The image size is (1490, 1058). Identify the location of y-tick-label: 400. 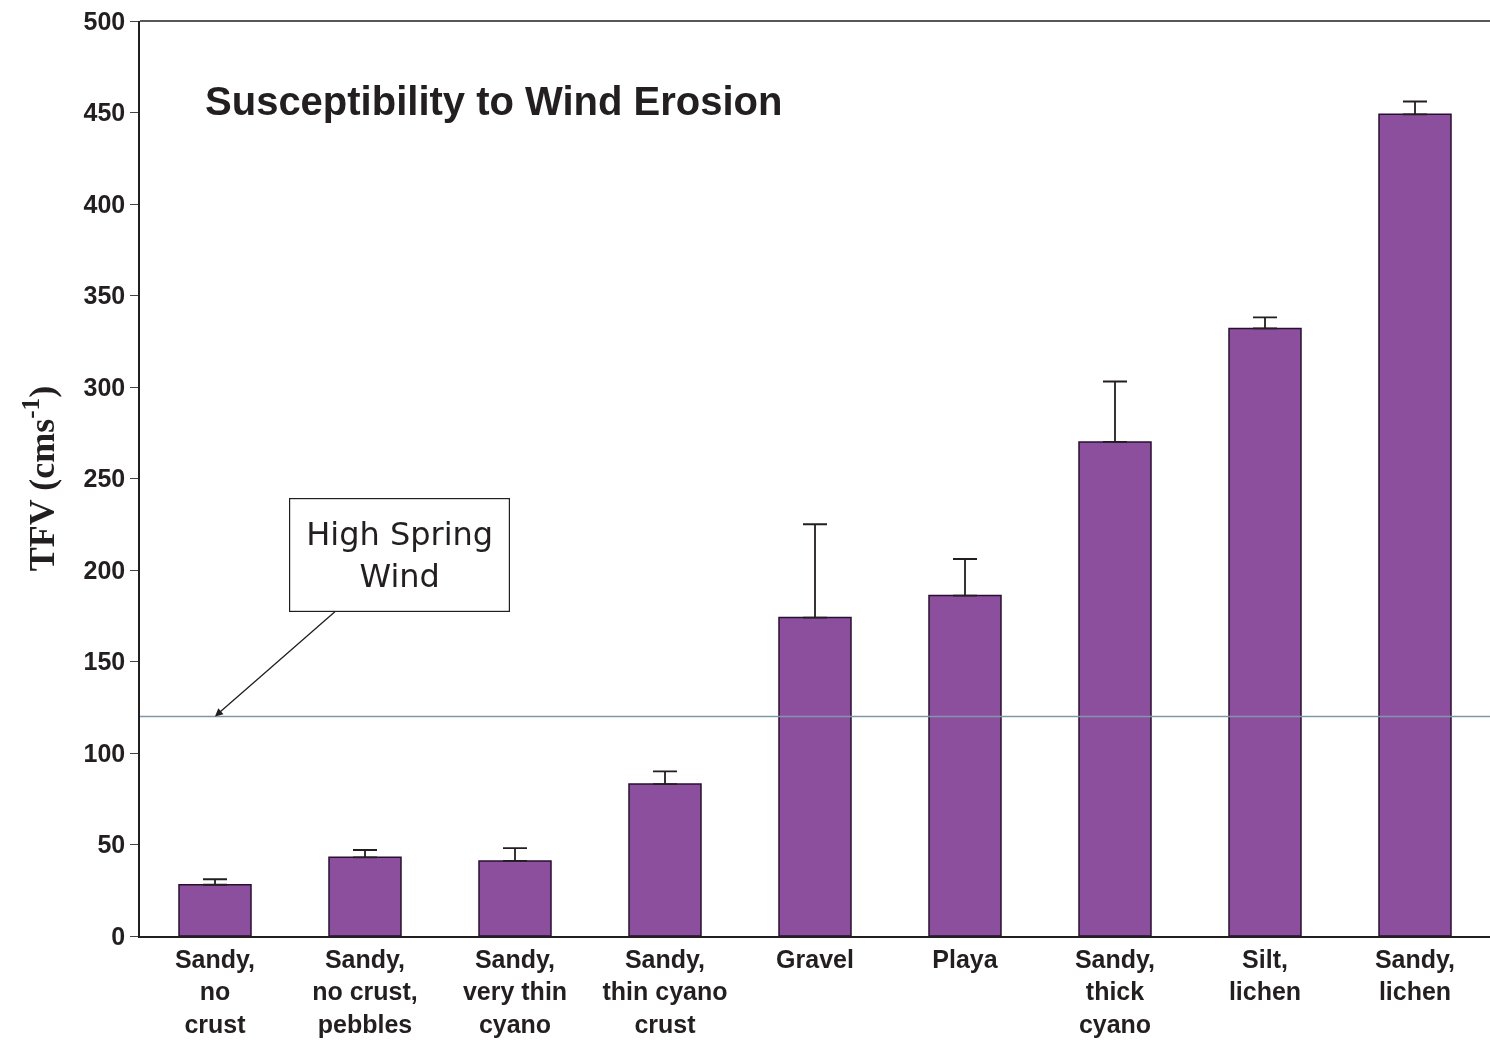
(104, 203).